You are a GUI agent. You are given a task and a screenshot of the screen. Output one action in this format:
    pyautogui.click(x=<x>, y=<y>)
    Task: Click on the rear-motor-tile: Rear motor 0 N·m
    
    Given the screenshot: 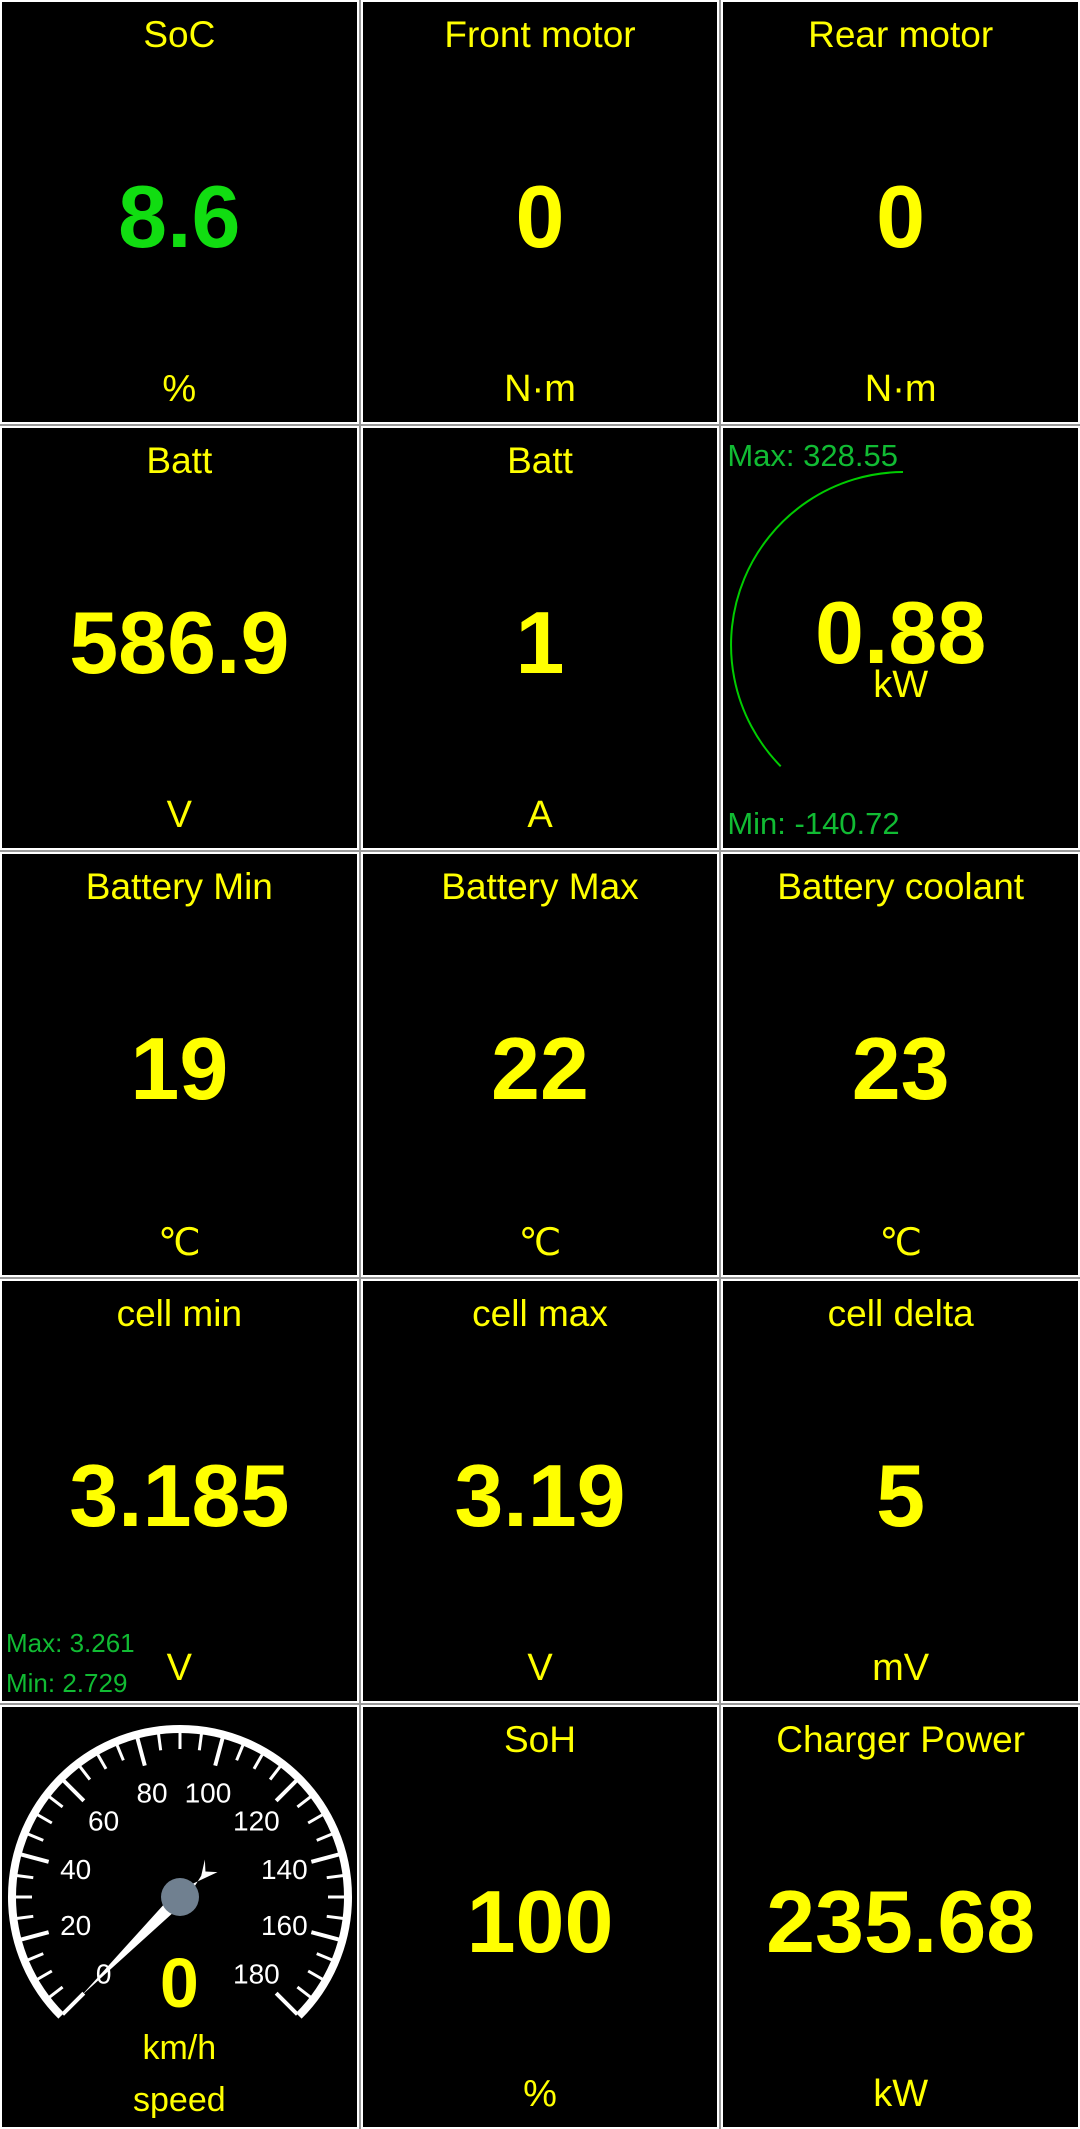 What is the action you would take?
    pyautogui.click(x=900, y=212)
    